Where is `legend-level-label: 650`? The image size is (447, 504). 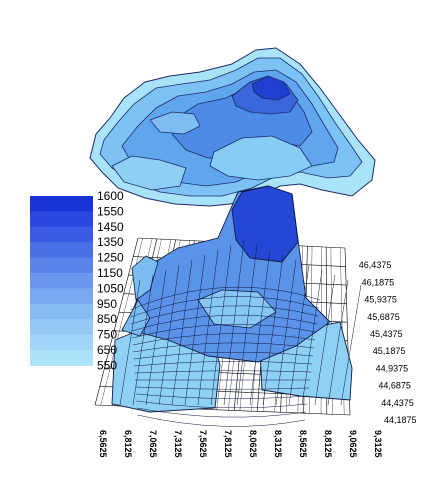 legend-level-label: 650 is located at coordinates (107, 350).